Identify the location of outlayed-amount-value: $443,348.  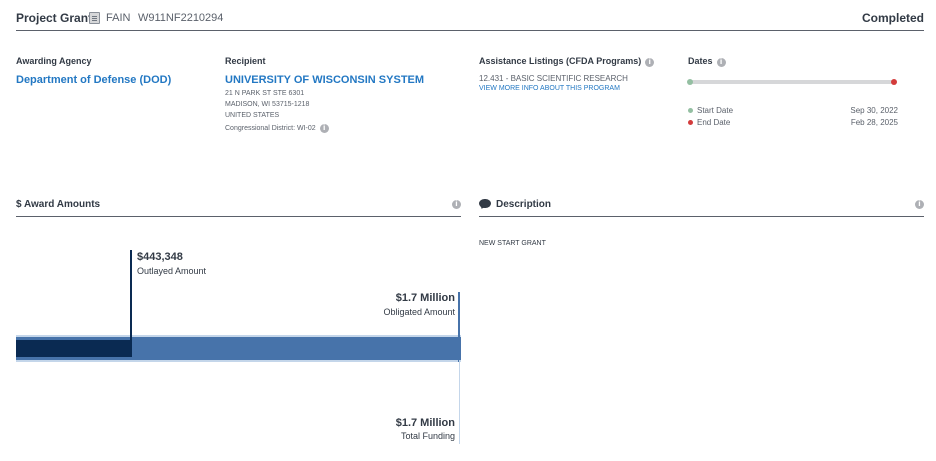
(160, 257).